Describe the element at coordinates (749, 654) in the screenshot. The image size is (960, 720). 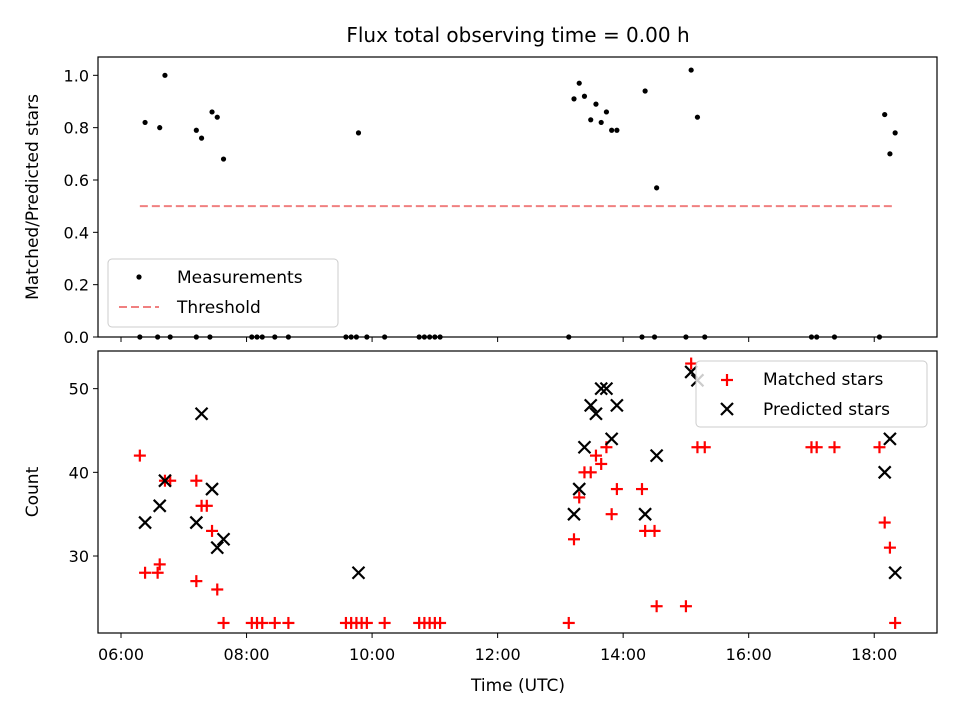
I see `bottom-x-tick-label: 16:00` at that location.